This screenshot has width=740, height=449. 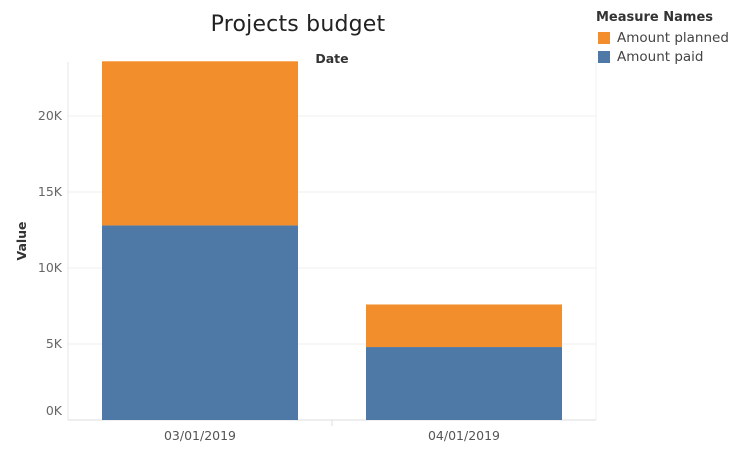 What do you see at coordinates (50, 115) in the screenshot?
I see `y-tick-label-4: 20K` at bounding box center [50, 115].